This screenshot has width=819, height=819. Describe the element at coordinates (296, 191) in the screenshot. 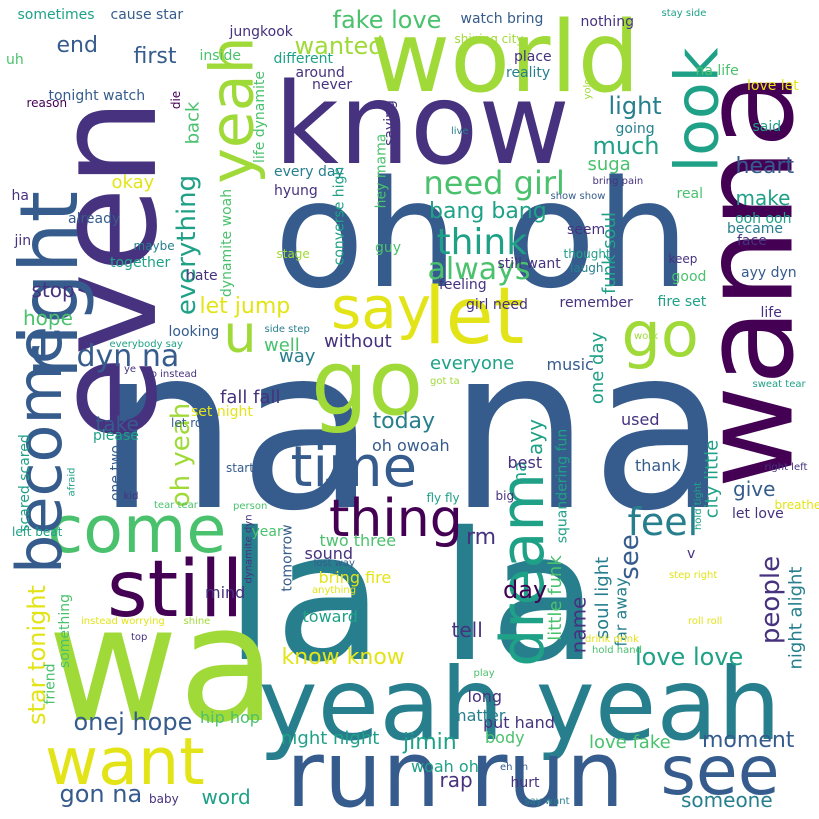

I see `cloud-word: hyung` at that location.